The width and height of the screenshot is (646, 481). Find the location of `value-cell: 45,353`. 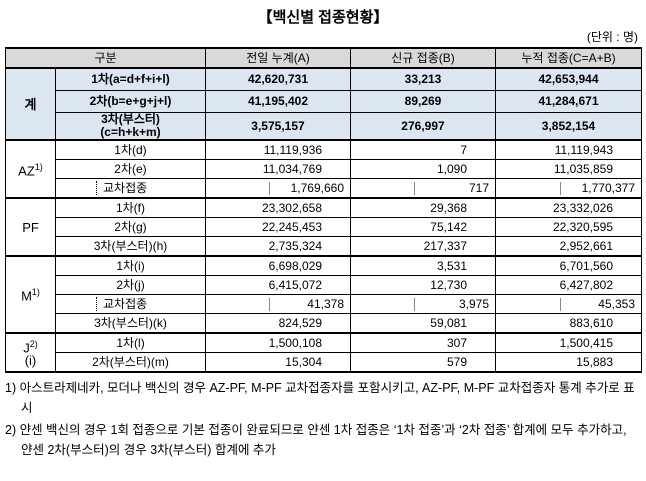

value-cell: 45,353 is located at coordinates (568, 304).